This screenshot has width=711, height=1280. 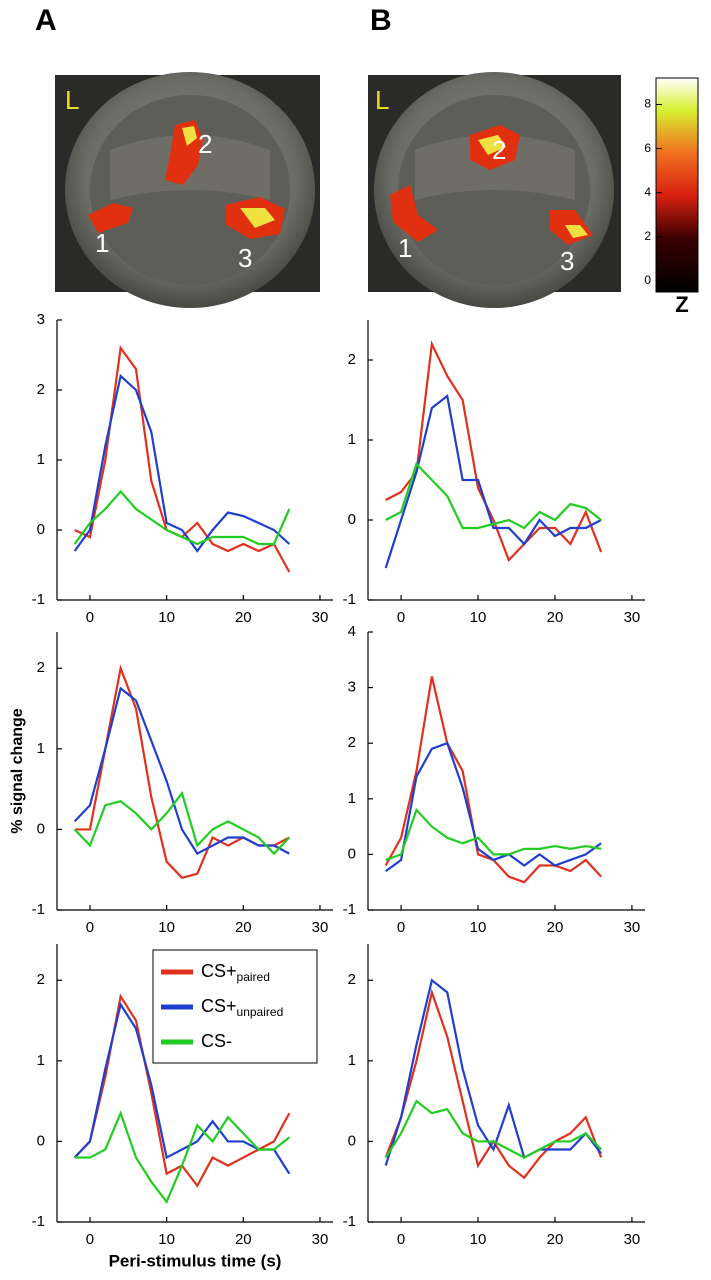 What do you see at coordinates (195, 1260) in the screenshot?
I see `x-axis-label: Peri-stimulus time (s)` at bounding box center [195, 1260].